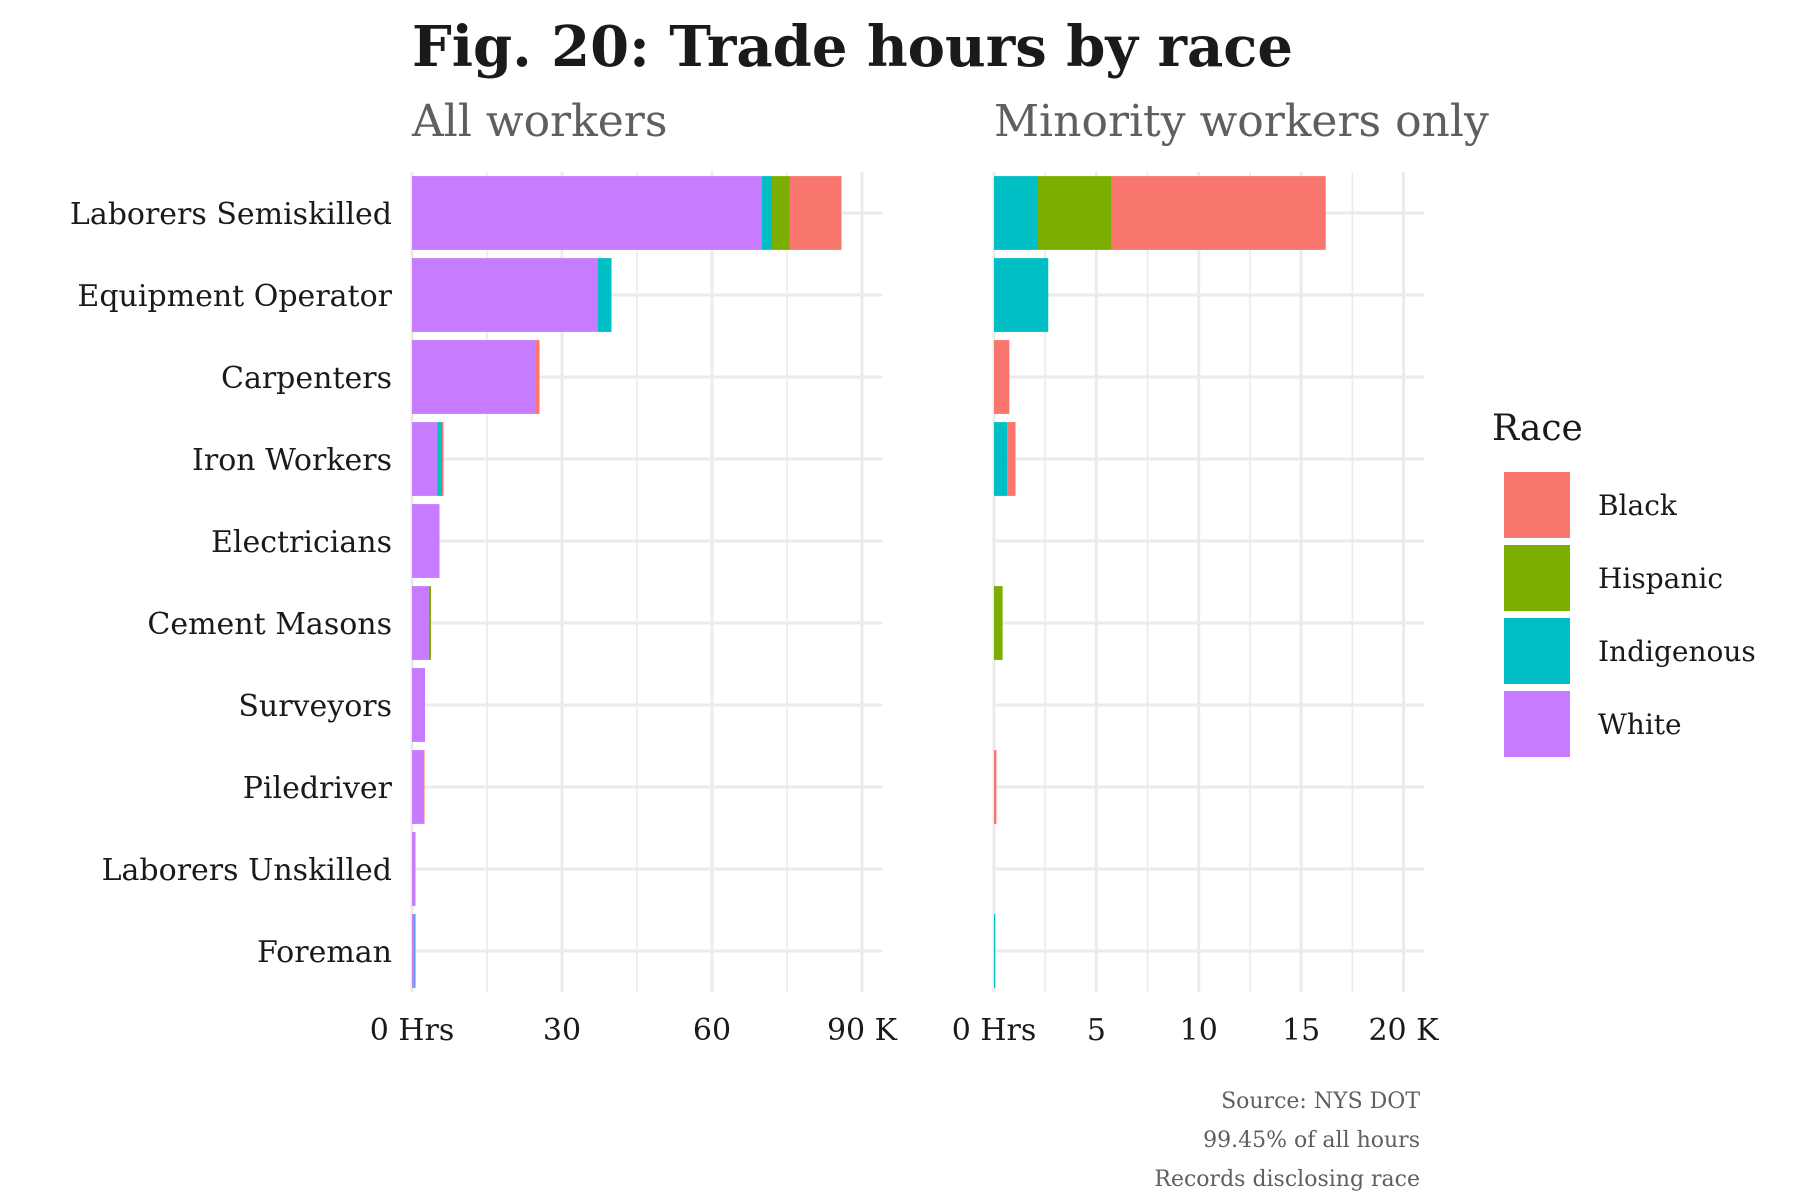  Describe the element at coordinates (1537, 428) in the screenshot. I see `legend-title: Race` at that location.